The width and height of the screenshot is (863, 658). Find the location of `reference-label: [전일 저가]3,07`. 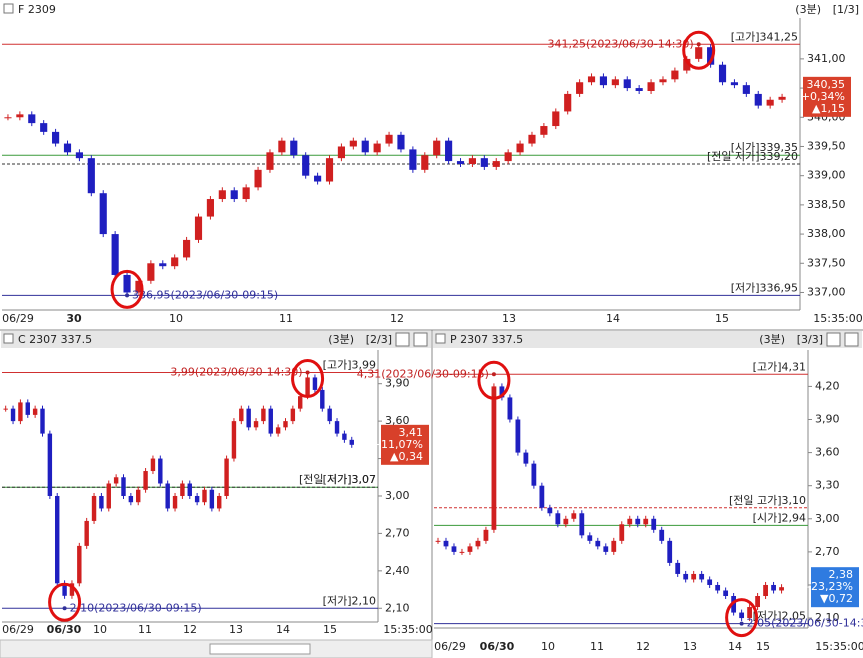

reference-label: [전일 저가]3,07 is located at coordinates (337, 479).